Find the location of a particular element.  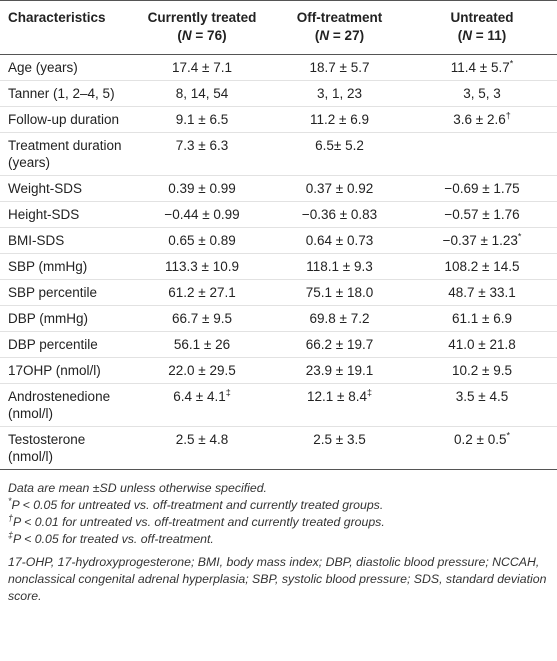

cell: 23.9 ± 19.1 is located at coordinates (339, 370).